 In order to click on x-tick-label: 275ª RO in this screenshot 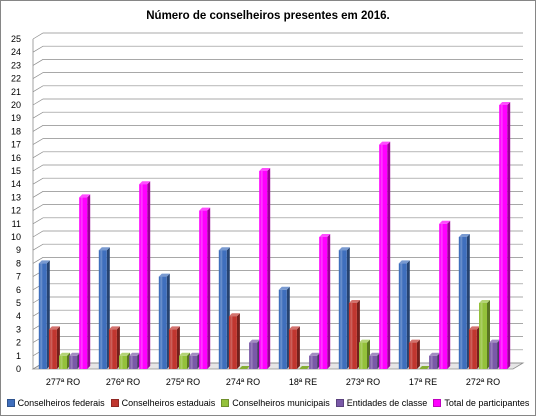, I will do `click(183, 382)`.